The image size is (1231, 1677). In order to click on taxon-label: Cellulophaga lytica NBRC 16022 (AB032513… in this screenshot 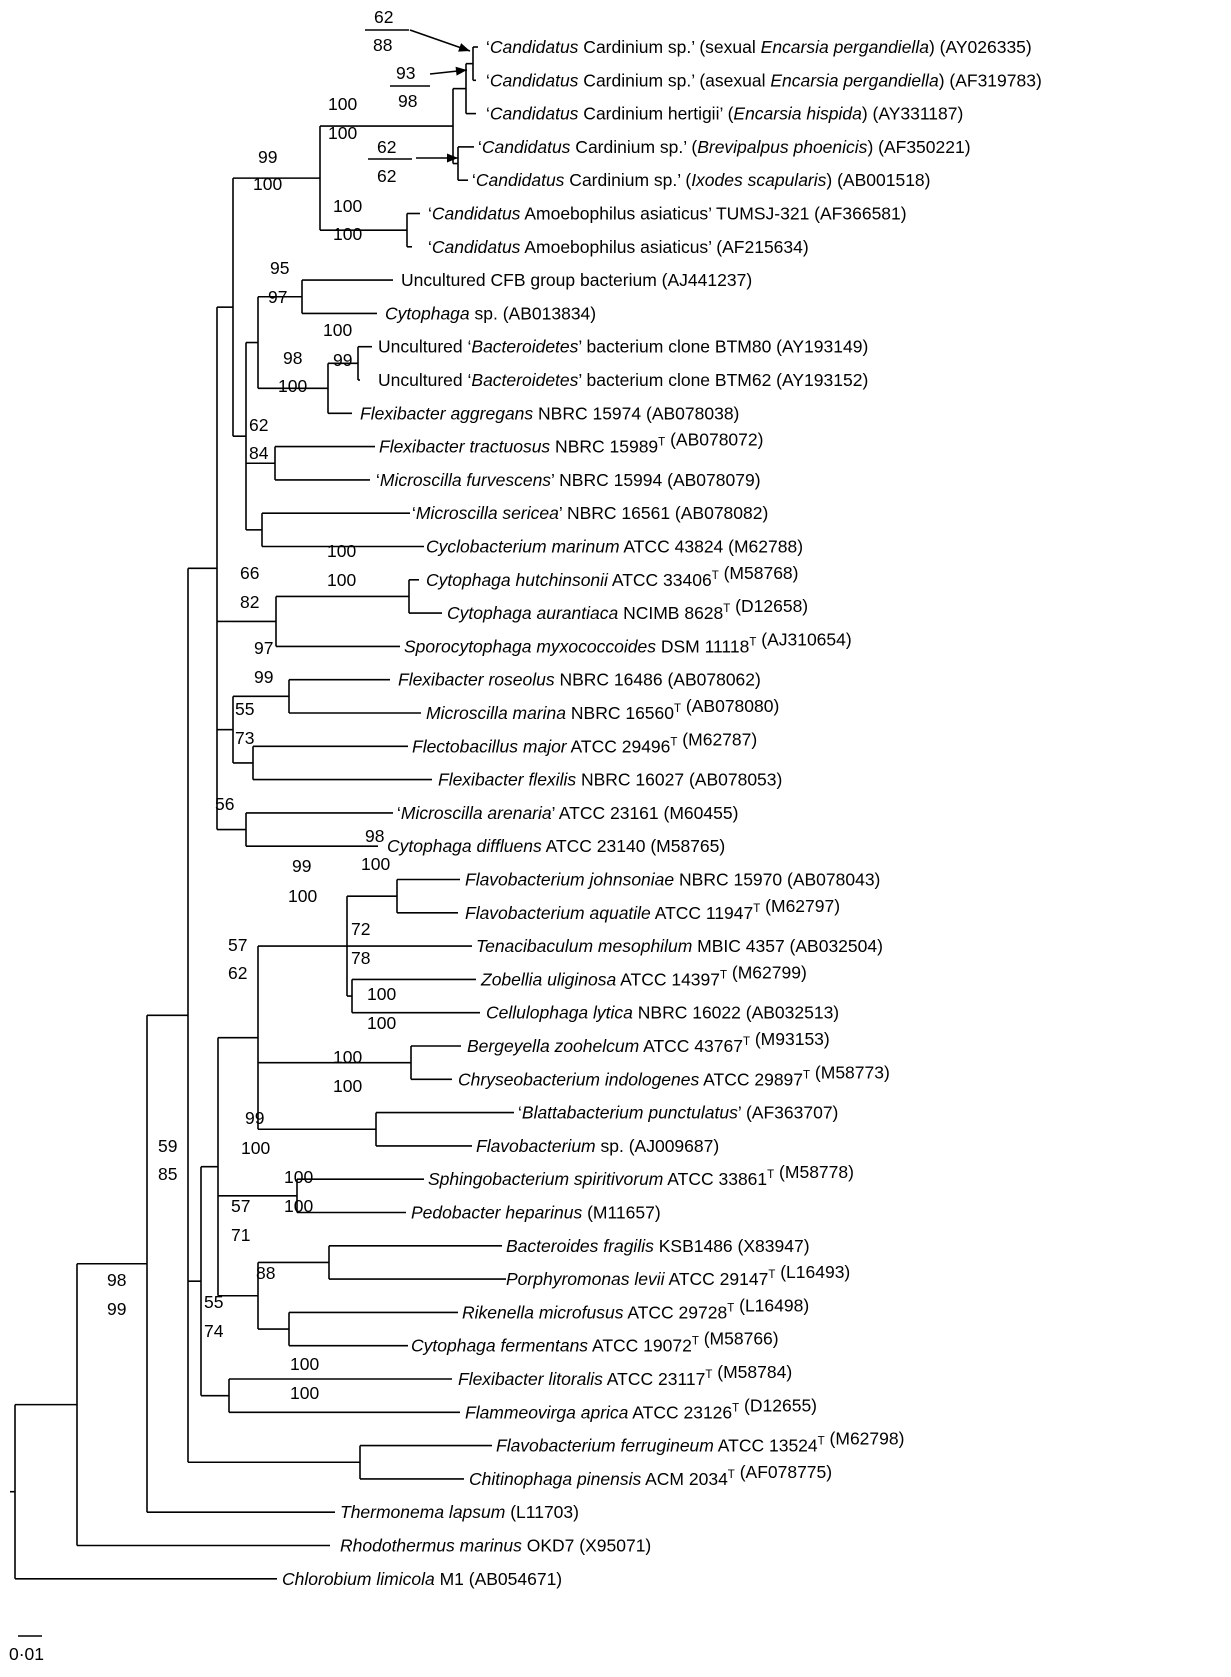, I will do `click(662, 1013)`.